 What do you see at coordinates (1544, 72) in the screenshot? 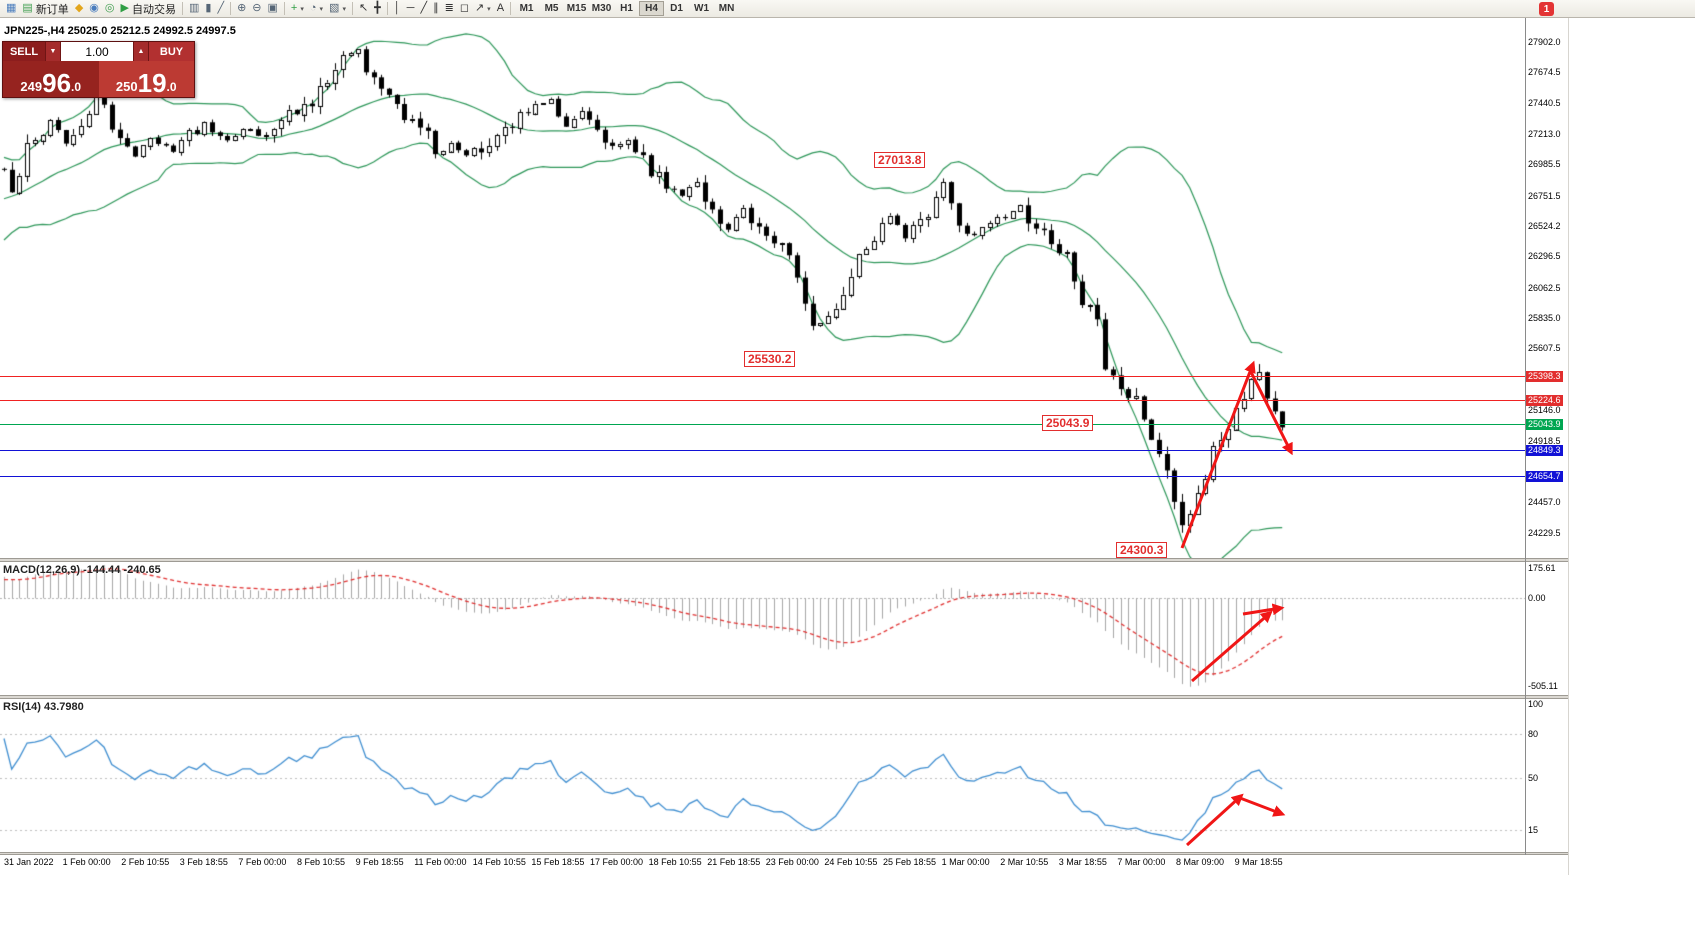
I see `price-axis-label-27674.5: 27674.5` at bounding box center [1544, 72].